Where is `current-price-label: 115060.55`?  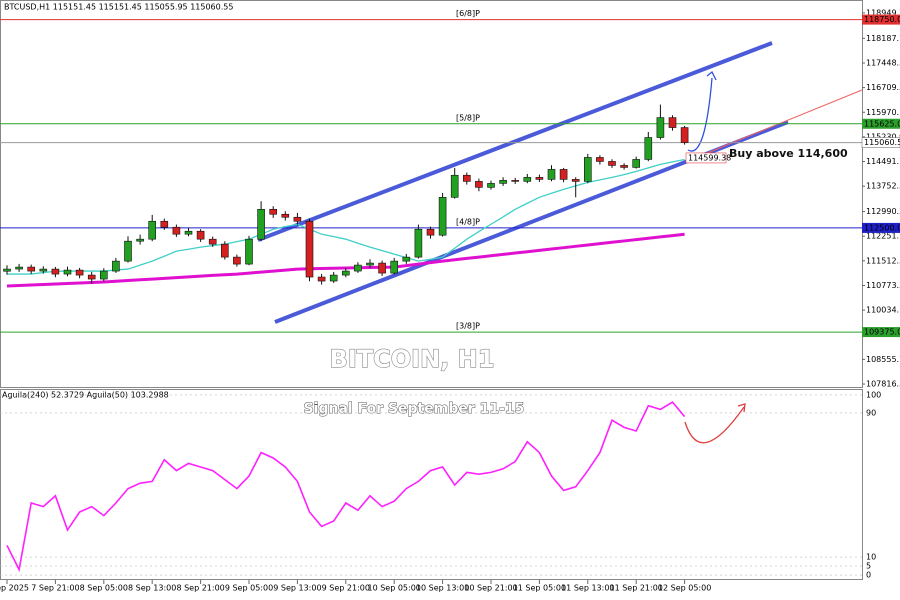
current-price-label: 115060.55 is located at coordinates (882, 142).